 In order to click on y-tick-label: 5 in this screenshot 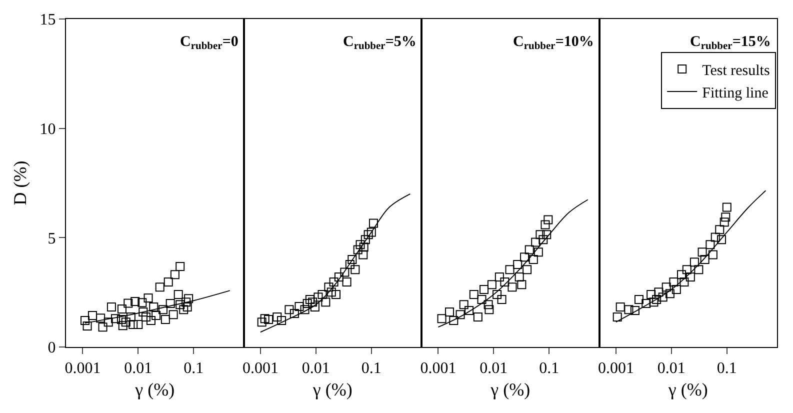, I will do `click(52, 239)`.